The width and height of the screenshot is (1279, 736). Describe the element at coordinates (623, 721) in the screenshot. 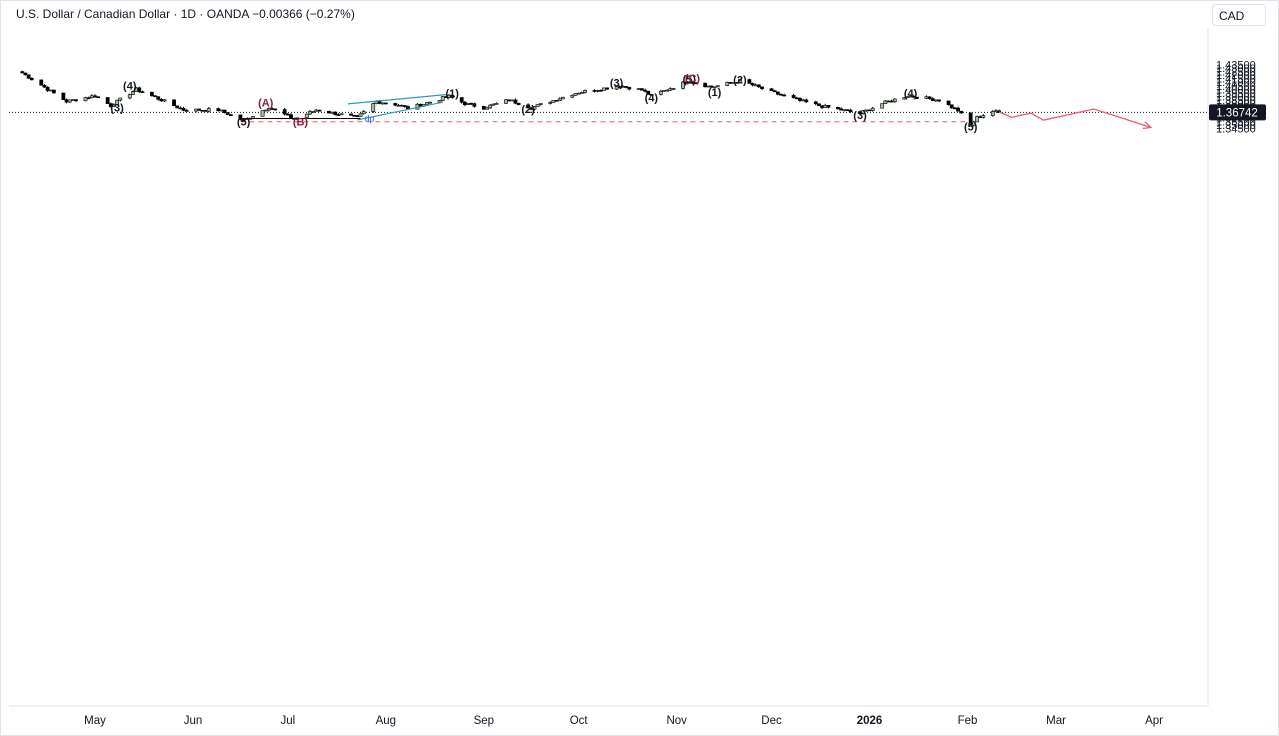

I see `time-axis: May Jun Jul Aug Sep Oct Nov Dec 2026 Feb Mar Apr` at that location.